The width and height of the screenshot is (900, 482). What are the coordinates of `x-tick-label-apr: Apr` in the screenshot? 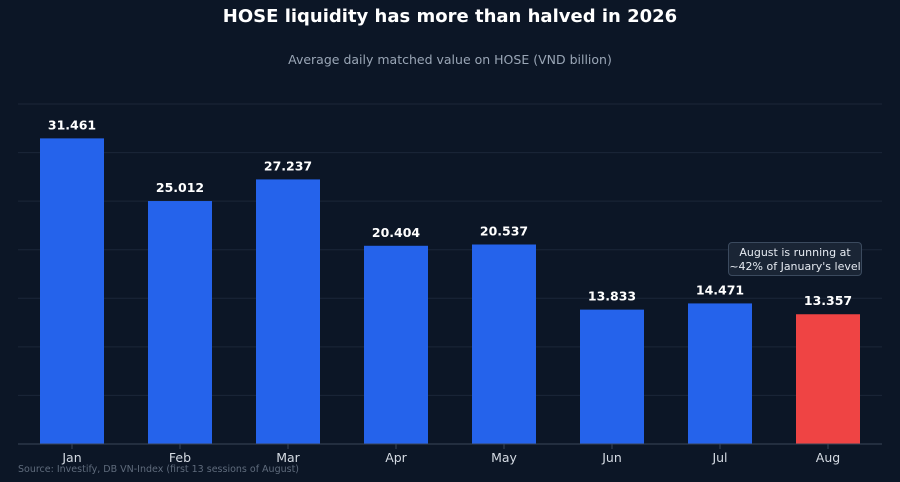 It's located at (396, 457).